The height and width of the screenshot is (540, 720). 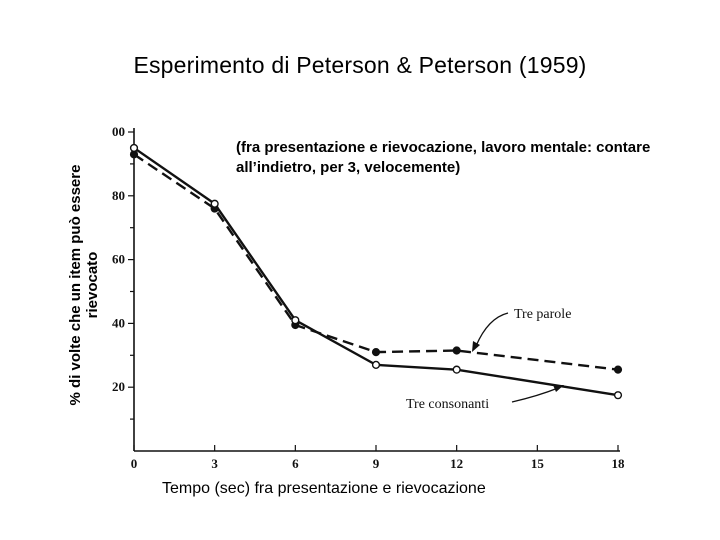 What do you see at coordinates (295, 463) in the screenshot?
I see `x-tick-label: 6` at bounding box center [295, 463].